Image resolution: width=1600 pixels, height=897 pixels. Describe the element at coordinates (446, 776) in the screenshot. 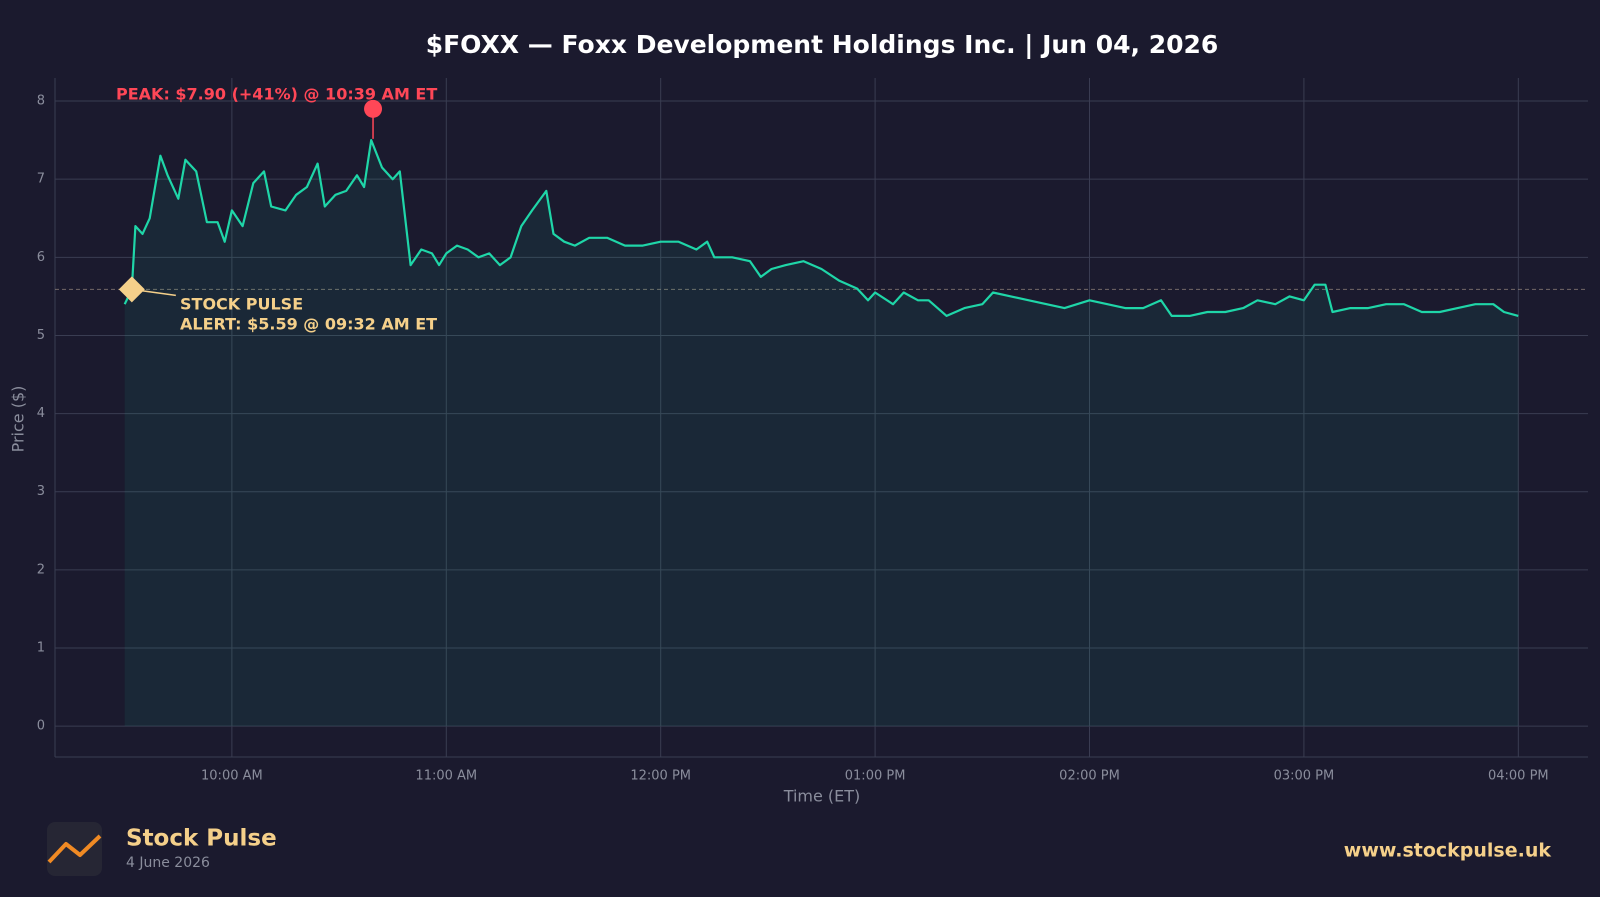

I see `x-tick-label: 11:00 AM` at that location.